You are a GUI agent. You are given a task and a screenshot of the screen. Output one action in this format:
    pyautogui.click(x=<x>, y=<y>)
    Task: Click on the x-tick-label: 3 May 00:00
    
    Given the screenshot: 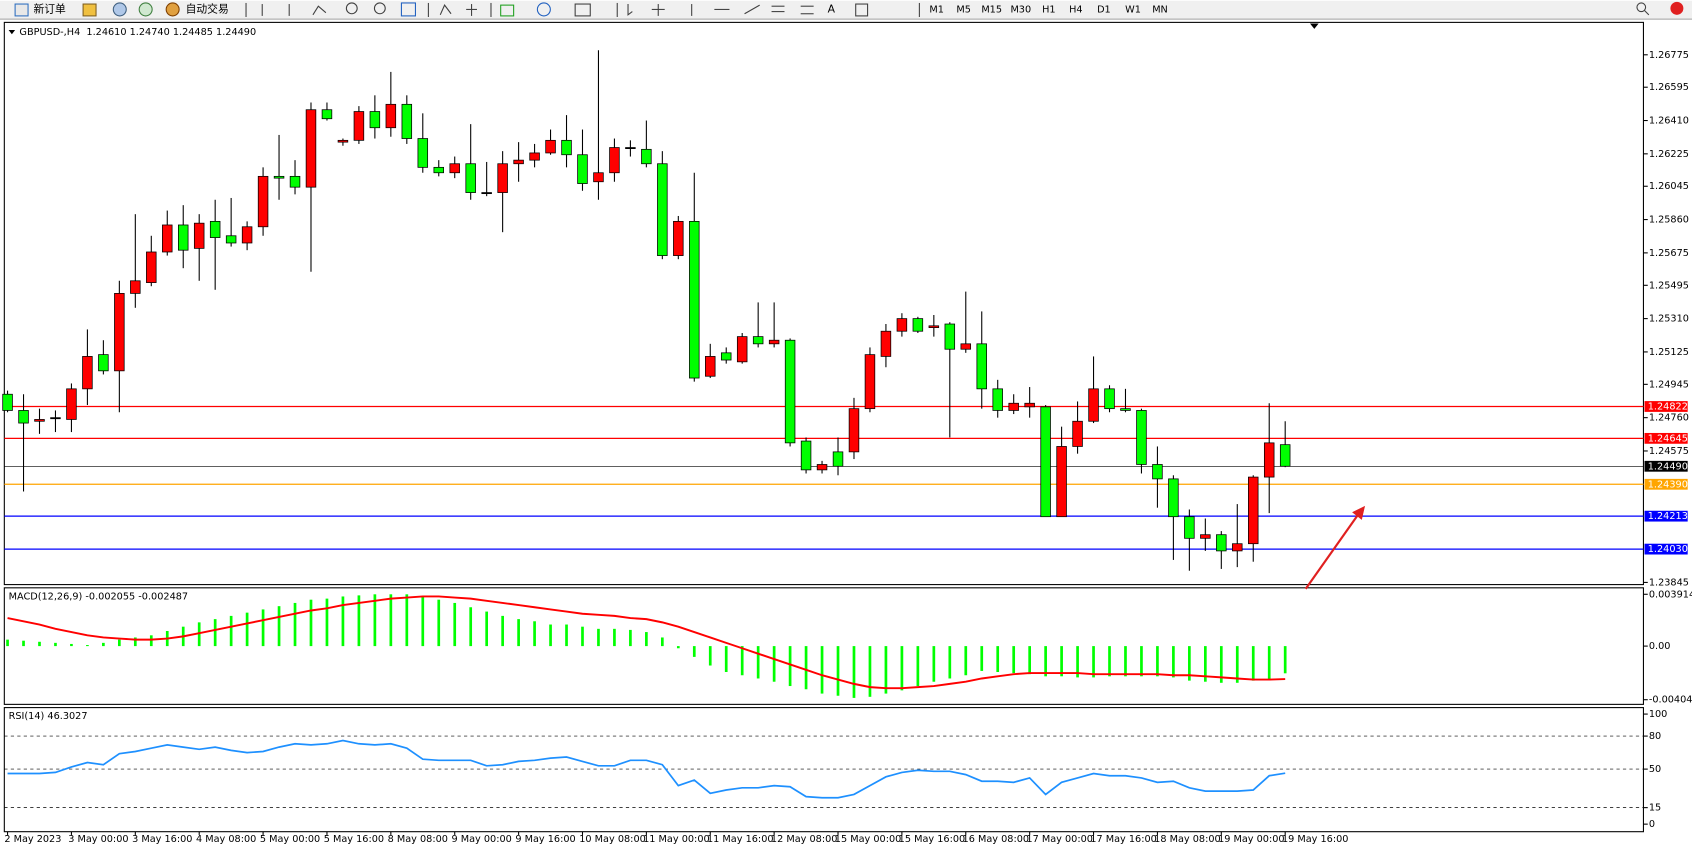 What is the action you would take?
    pyautogui.click(x=98, y=839)
    